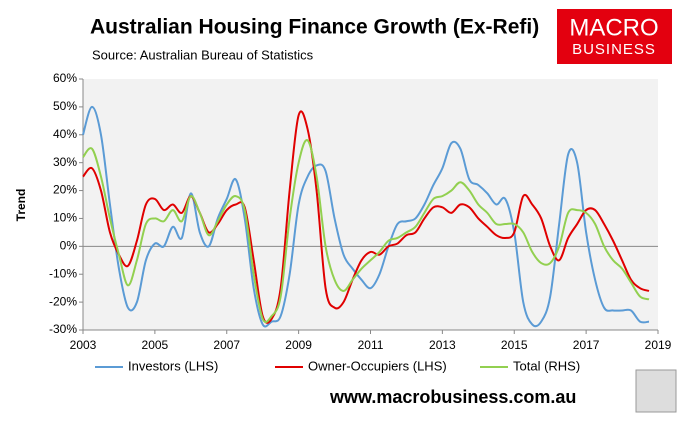 The width and height of the screenshot is (694, 425). I want to click on chart-subtitle: Source: Australian Bureau of Statistics, so click(203, 54).